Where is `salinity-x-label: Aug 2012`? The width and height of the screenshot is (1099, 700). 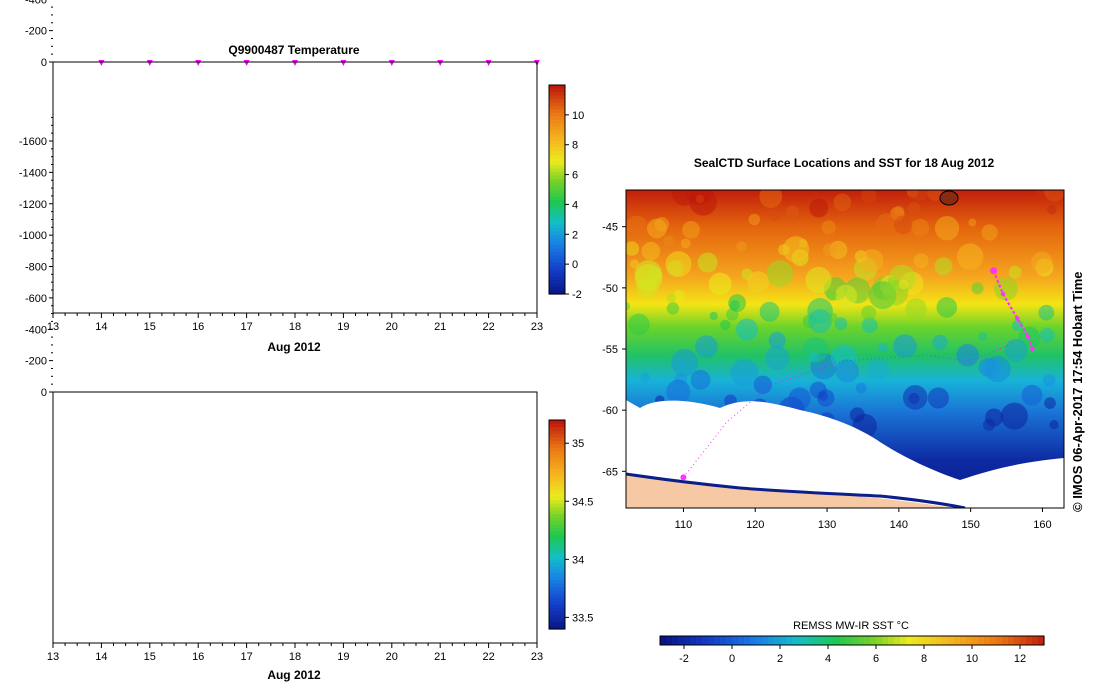 salinity-x-label: Aug 2012 is located at coordinates (294, 675).